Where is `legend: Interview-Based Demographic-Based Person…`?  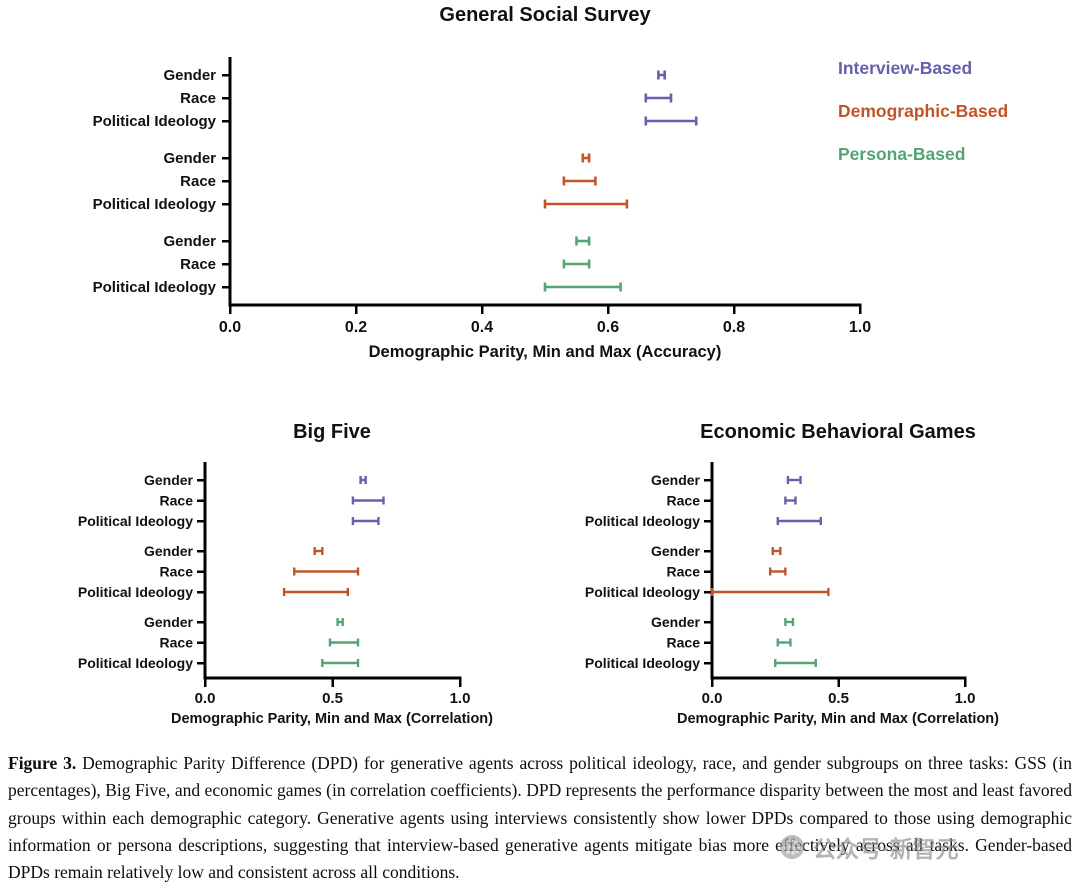
legend: Interview-Based Demographic-Based Person… is located at coordinates (923, 122).